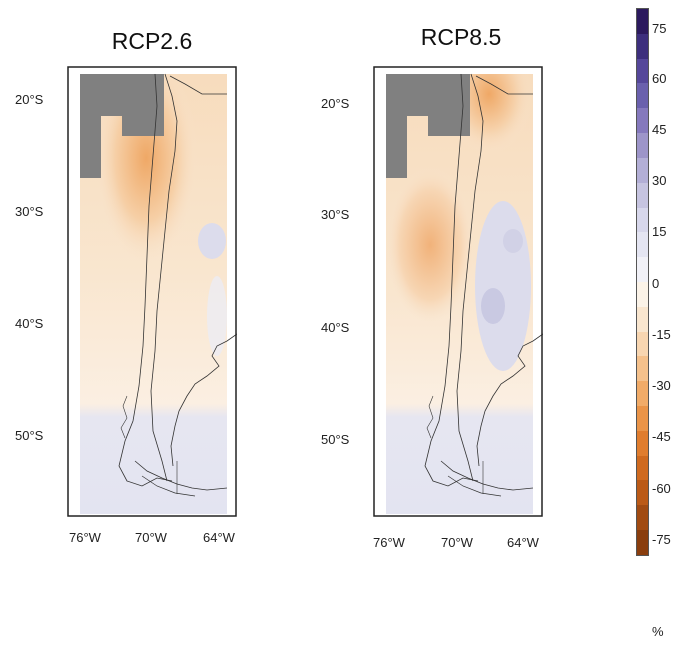  Describe the element at coordinates (661, 488) in the screenshot. I see `colorbar-tick: -60` at that location.